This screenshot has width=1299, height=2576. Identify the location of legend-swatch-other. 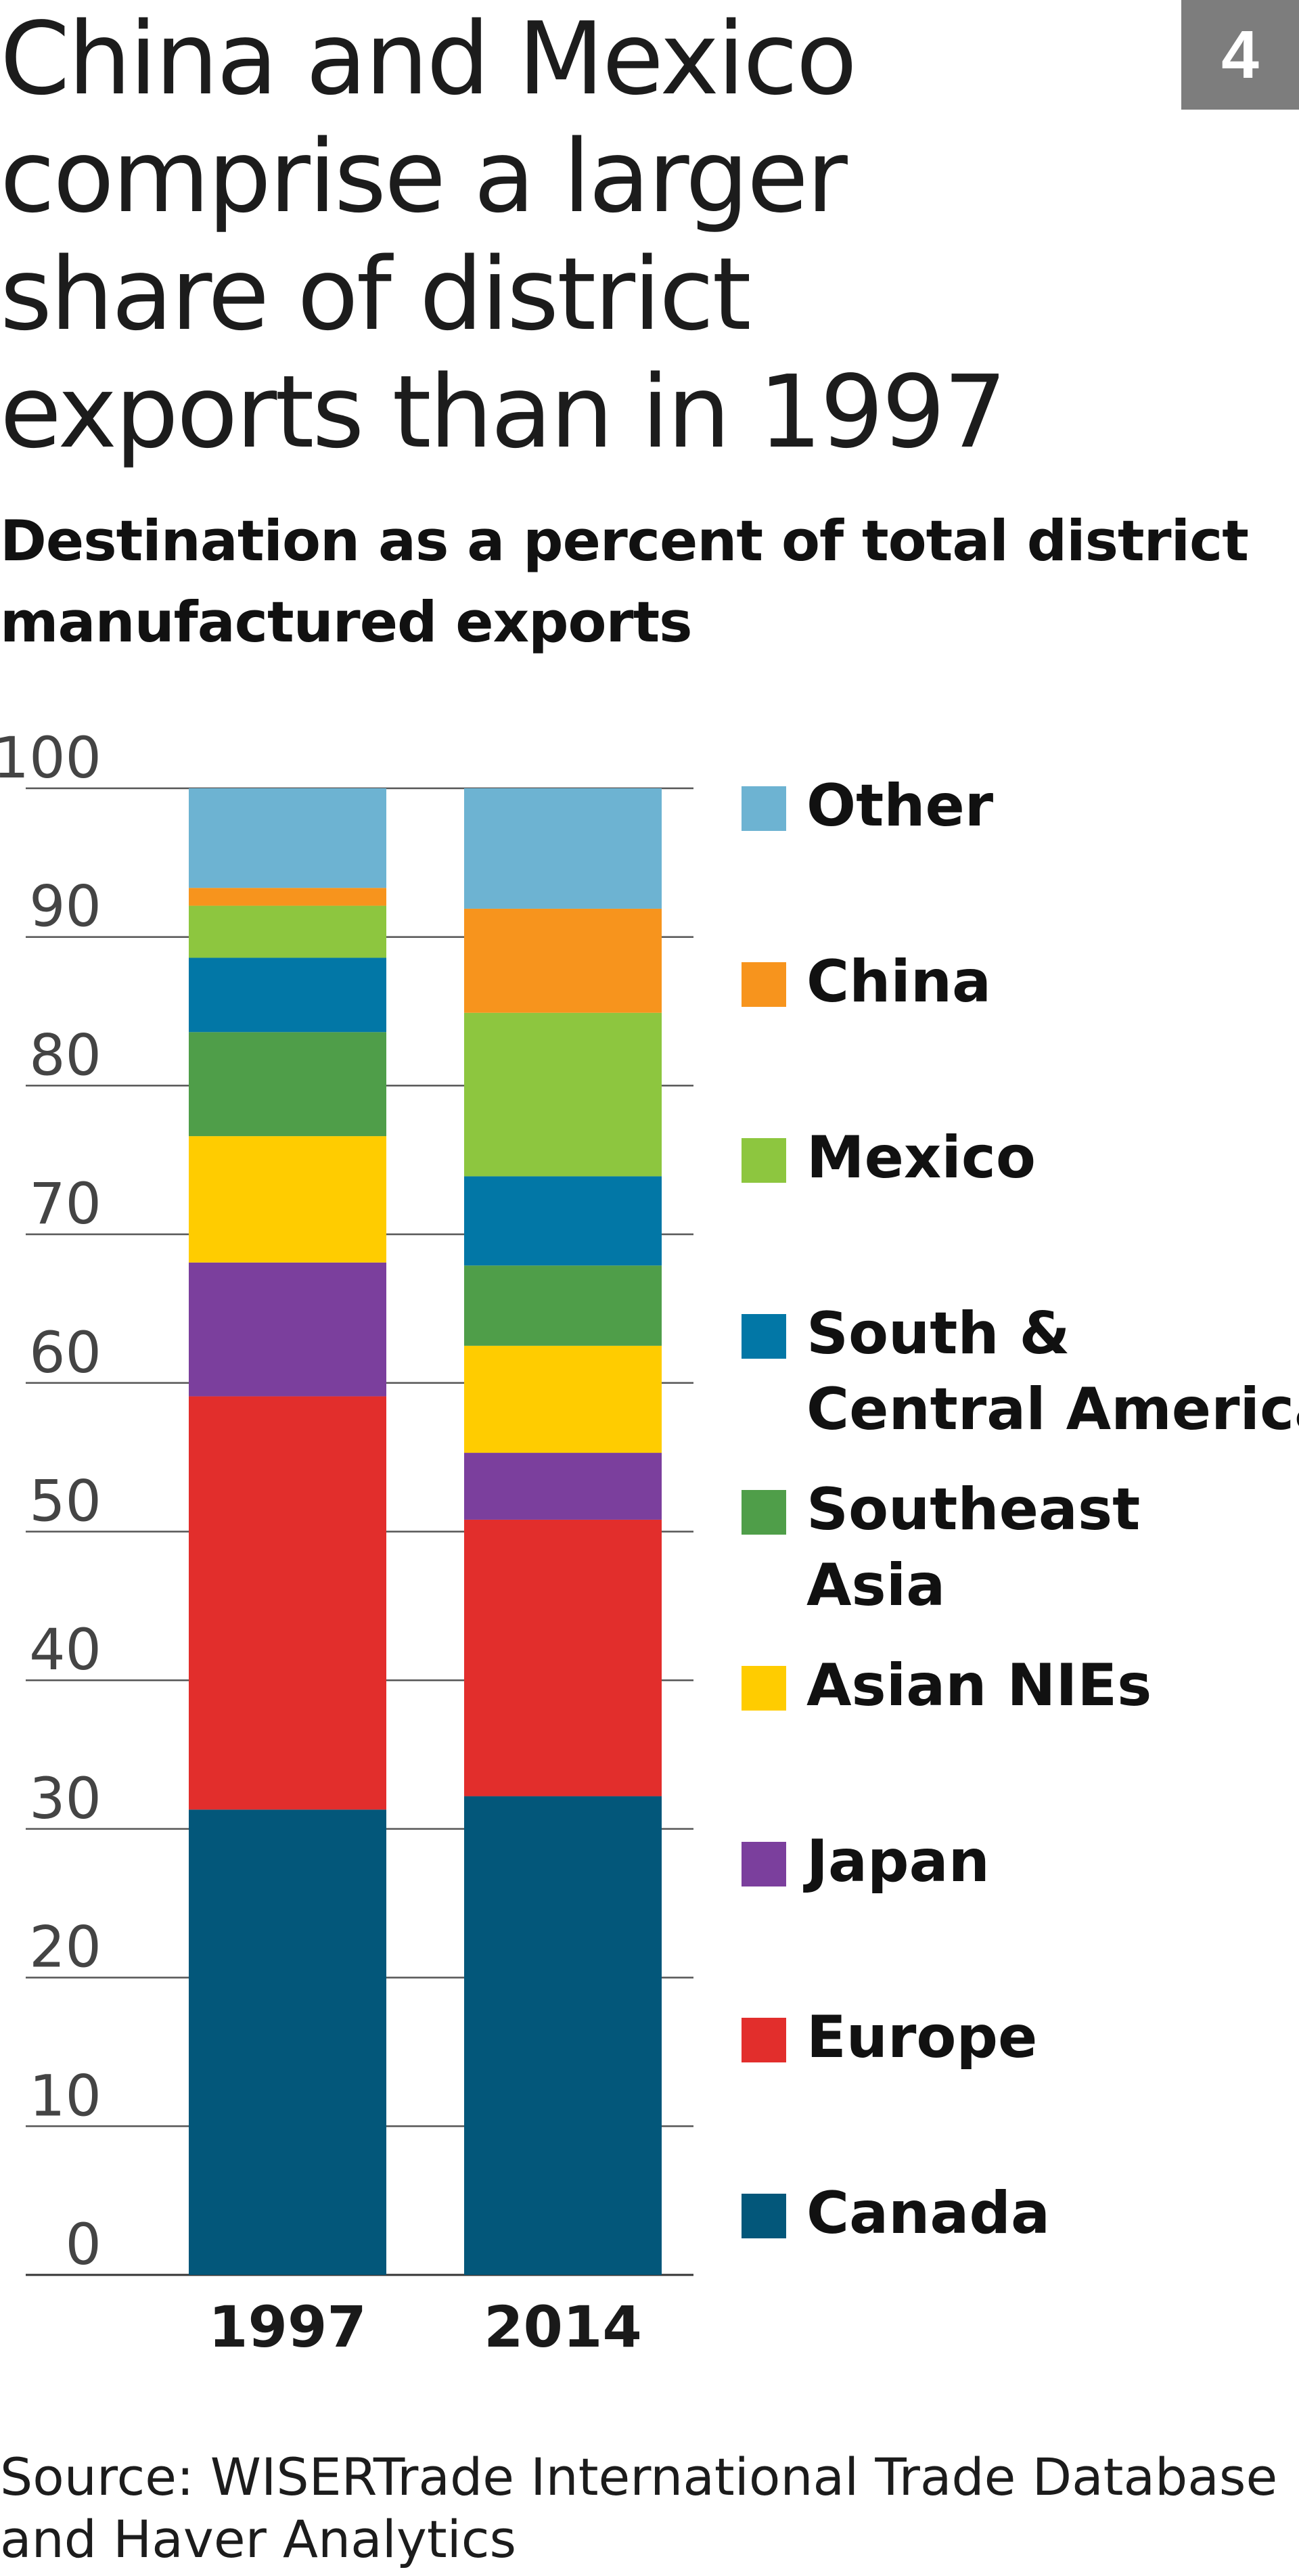
(764, 808).